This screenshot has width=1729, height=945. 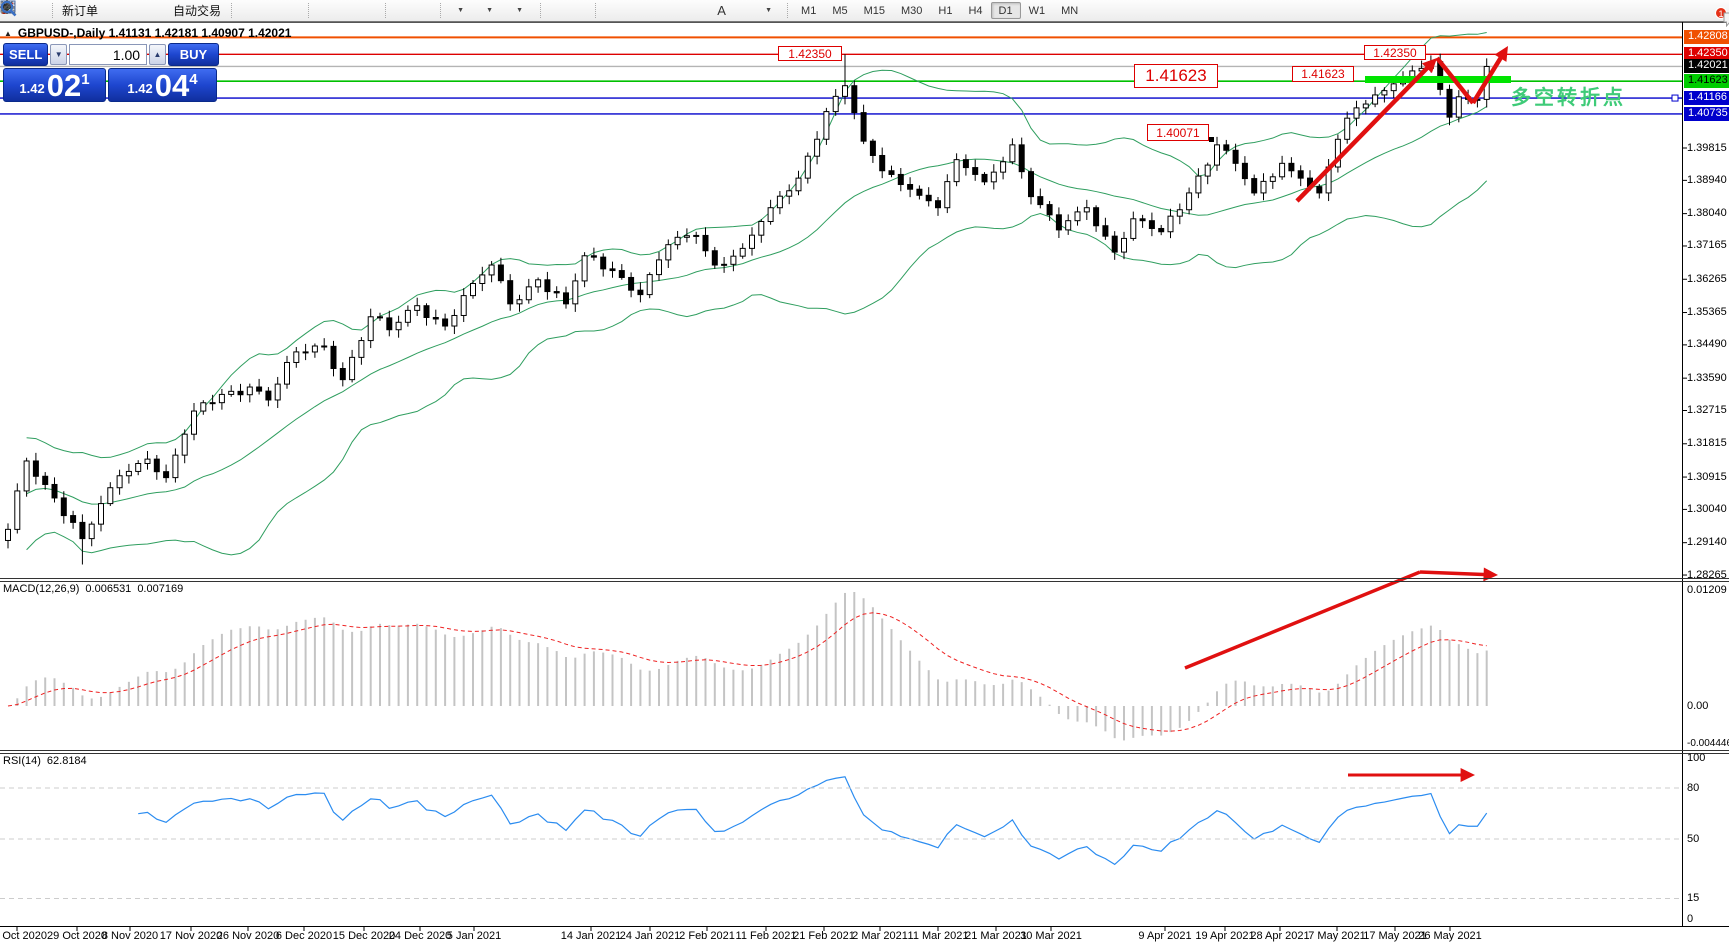 I want to click on price-tick-label: 1.38040, so click(x=1707, y=213).